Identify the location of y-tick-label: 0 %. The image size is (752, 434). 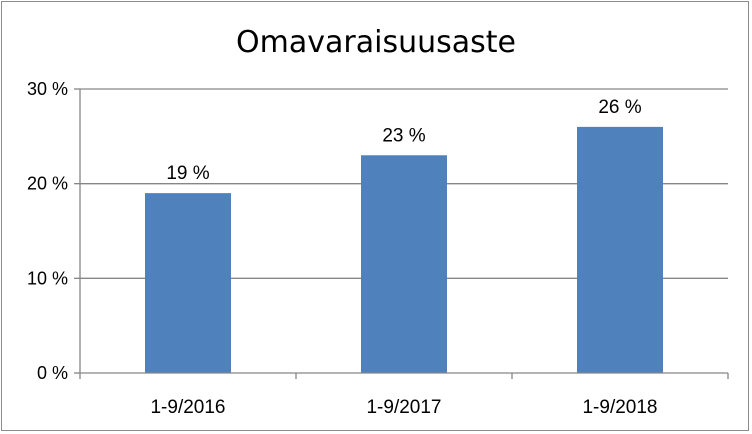
(52, 373).